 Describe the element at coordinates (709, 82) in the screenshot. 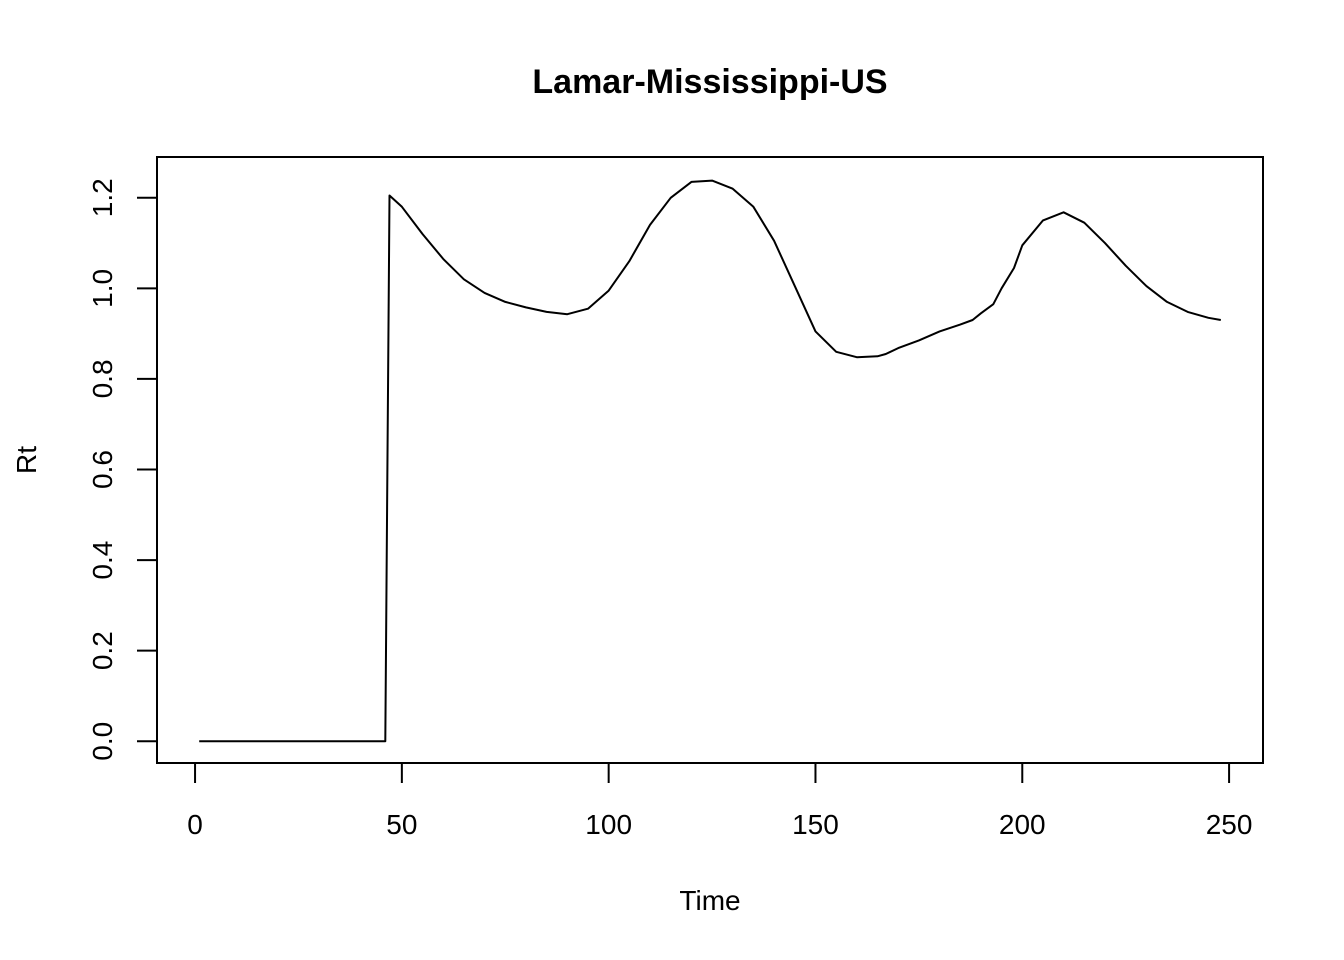

I see `chart-title: Lamar-Mississippi-US` at that location.